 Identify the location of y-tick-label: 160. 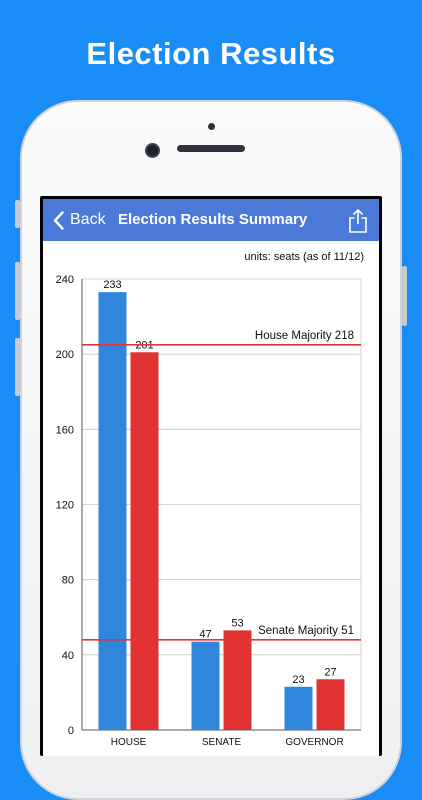
(65, 430).